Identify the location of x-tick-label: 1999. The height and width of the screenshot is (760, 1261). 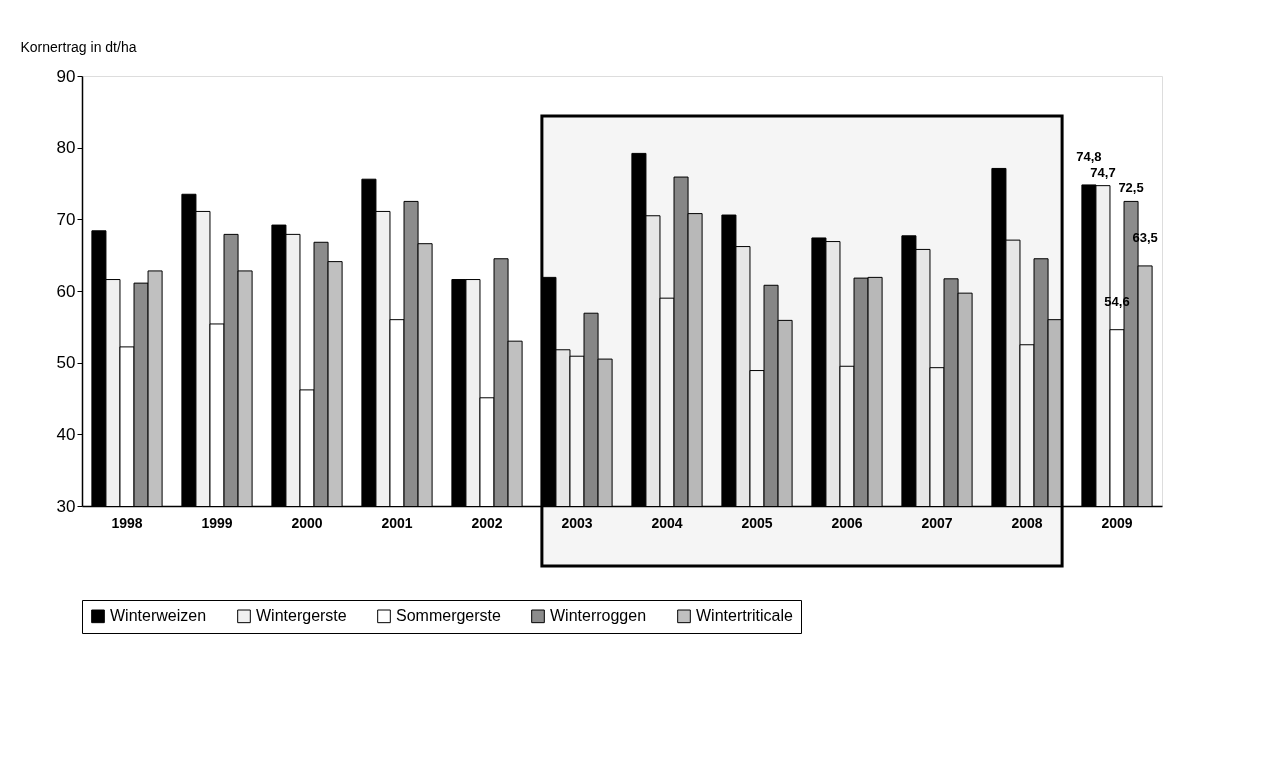
(217, 522).